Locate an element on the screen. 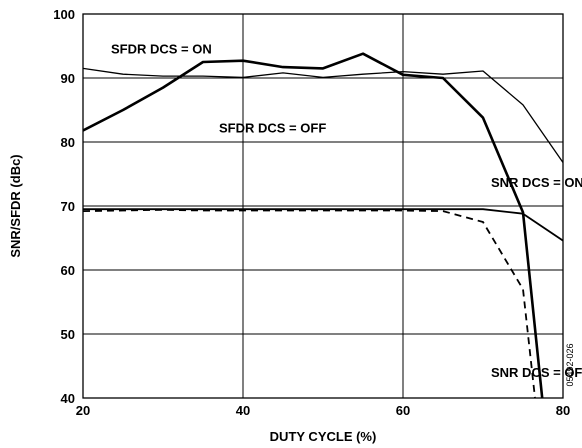 This screenshot has width=582, height=448. series-annotation: SFDR DCS = ON is located at coordinates (161, 49).